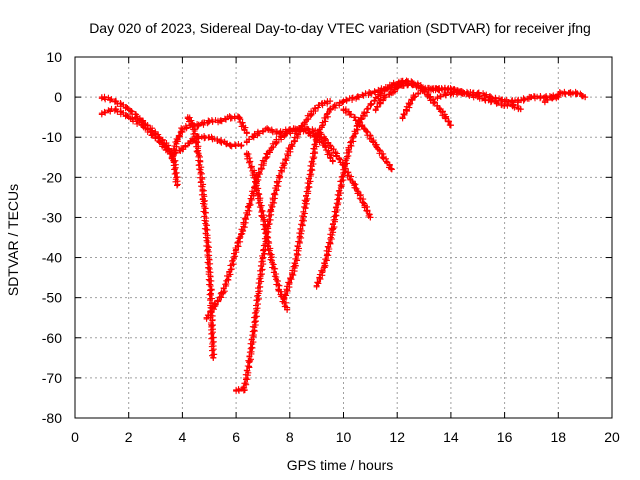  What do you see at coordinates (209, 137) in the screenshot?
I see `series-arc-c` at bounding box center [209, 137].